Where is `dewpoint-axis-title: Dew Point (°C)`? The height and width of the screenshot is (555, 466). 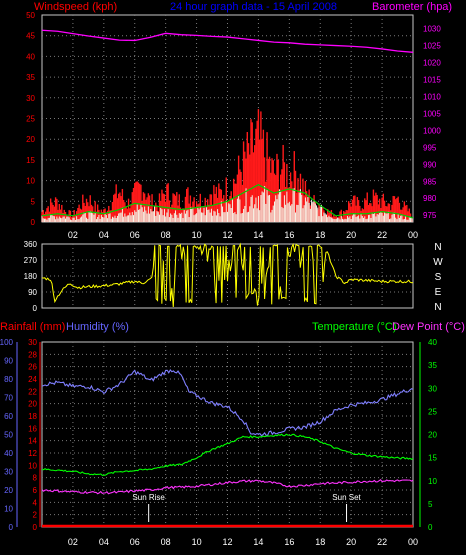 dewpoint-axis-title: Dew Point (°C) is located at coordinates (428, 327).